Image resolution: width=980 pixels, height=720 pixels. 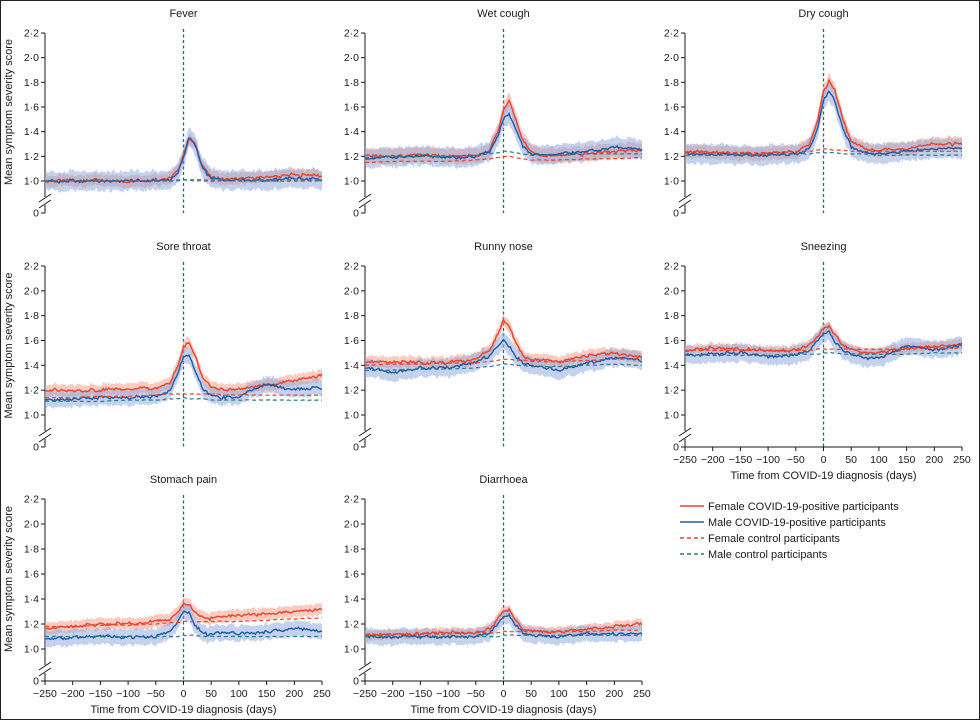 What do you see at coordinates (239, 694) in the screenshot?
I see `x-tick-label: 100` at bounding box center [239, 694].